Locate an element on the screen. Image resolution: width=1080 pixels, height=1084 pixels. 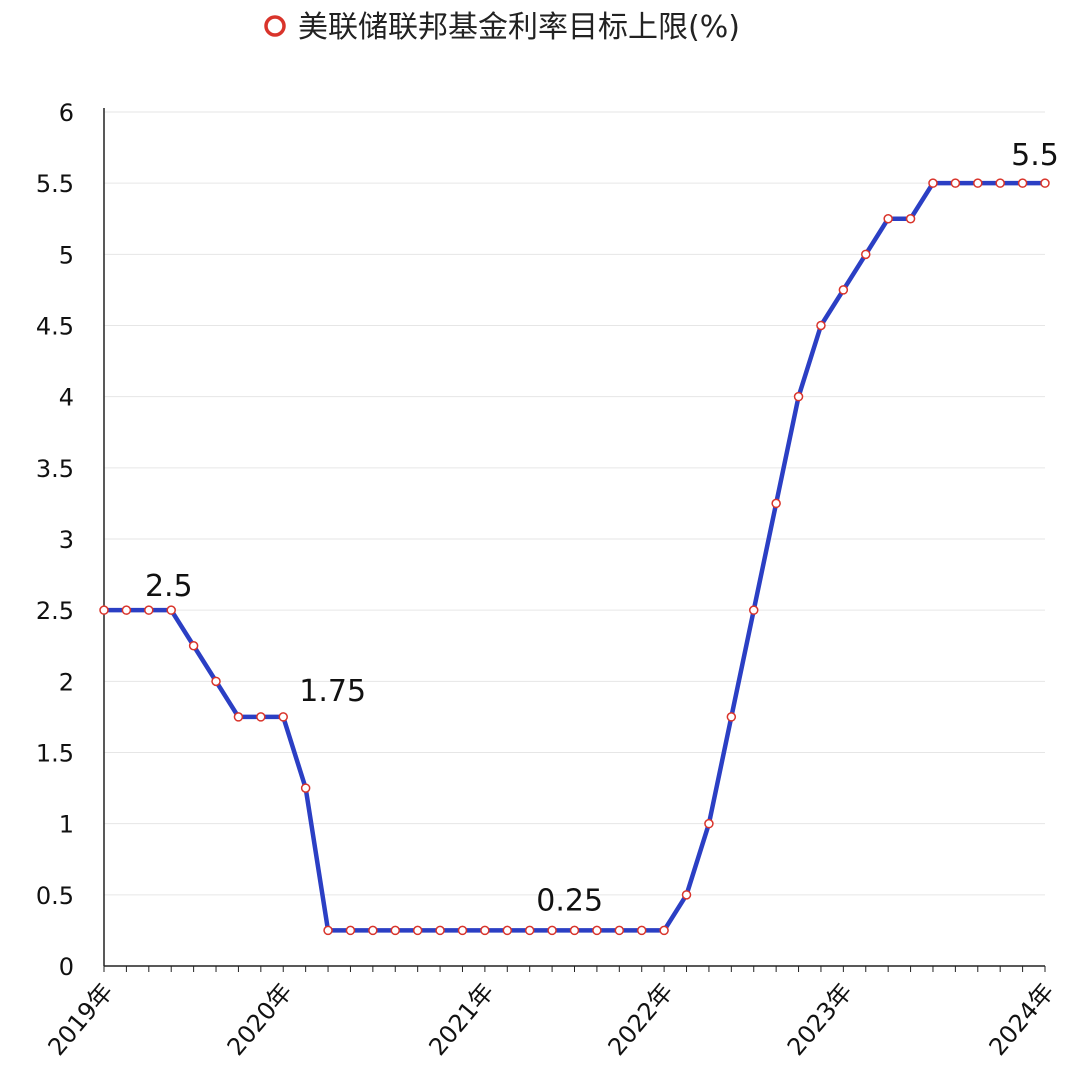
data-label: 1.75 is located at coordinates (332, 691).